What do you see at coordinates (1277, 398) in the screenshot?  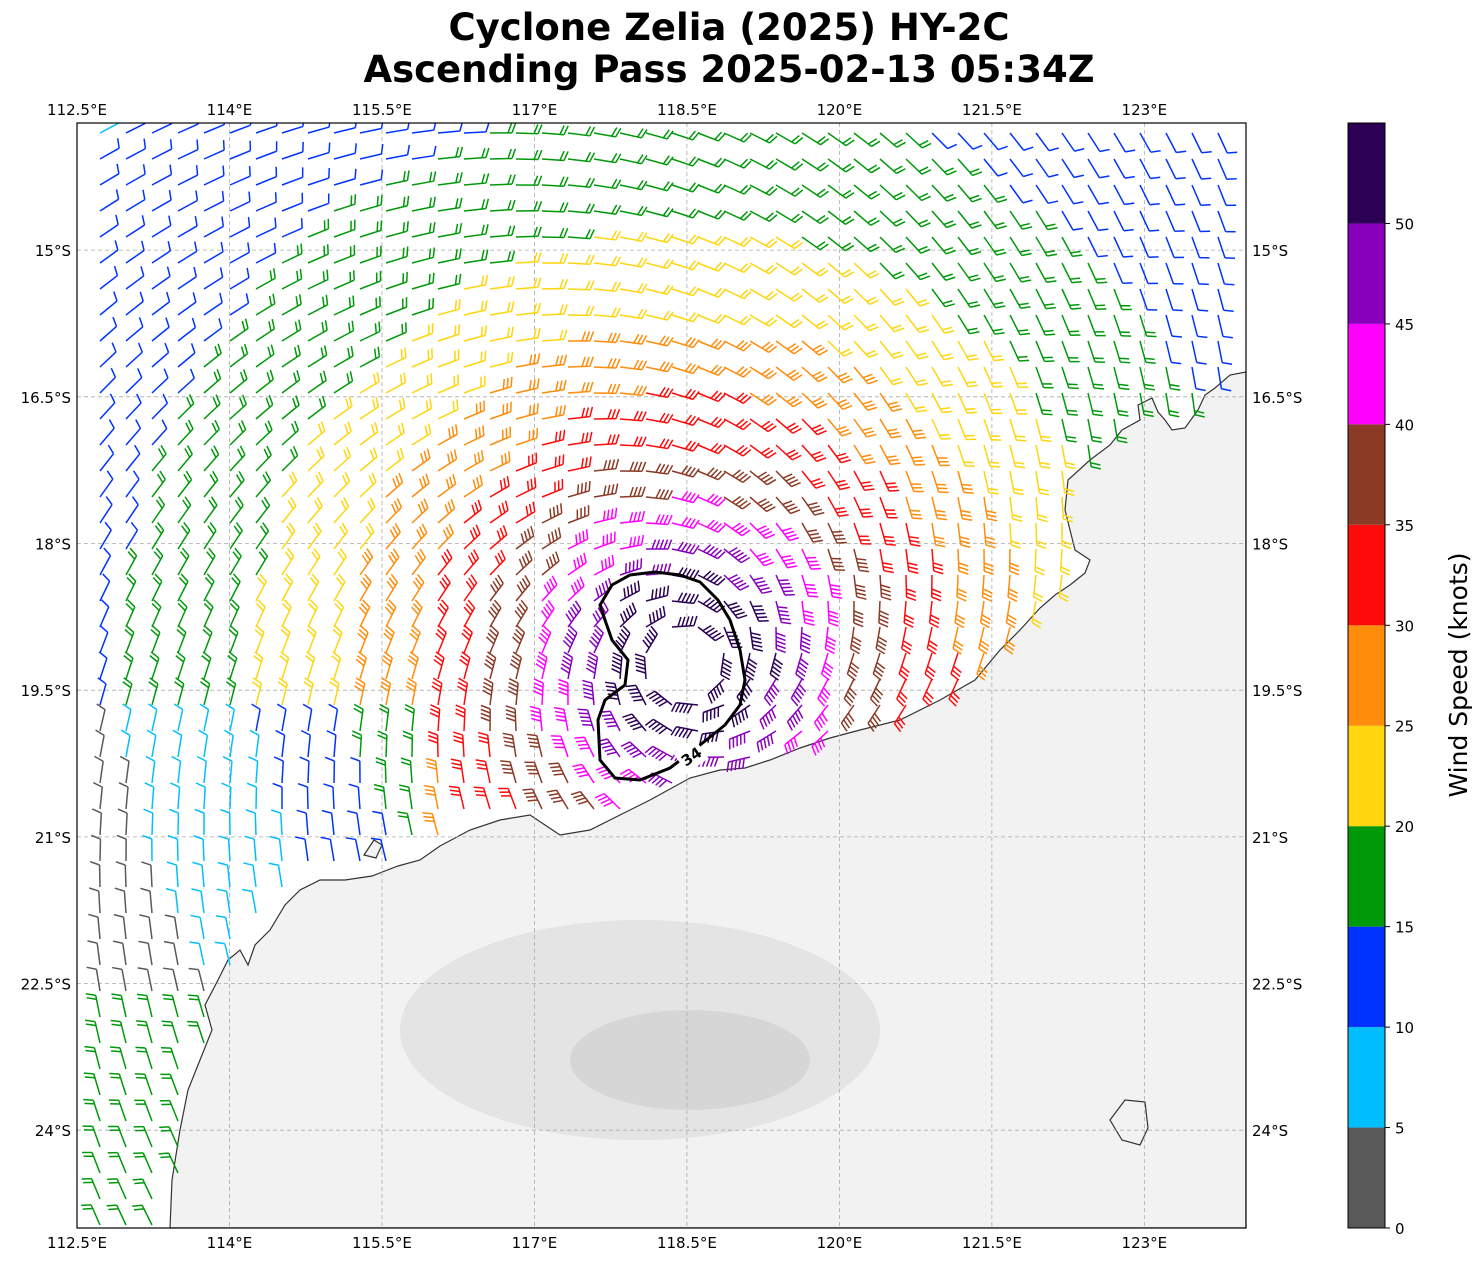 I see `lat-tick-label-right: 16.5°S` at bounding box center [1277, 398].